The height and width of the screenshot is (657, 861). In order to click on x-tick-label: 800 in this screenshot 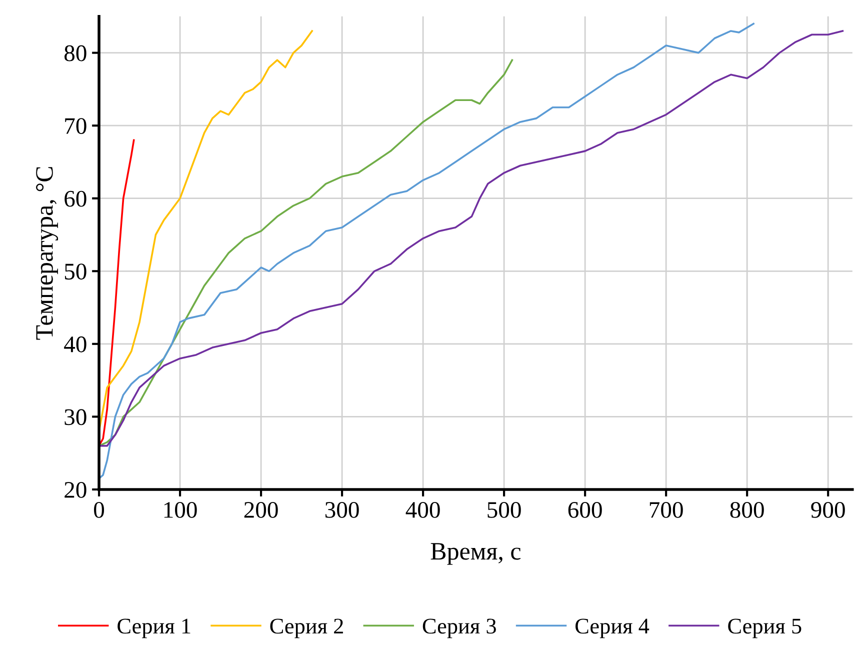, I will do `click(747, 510)`.